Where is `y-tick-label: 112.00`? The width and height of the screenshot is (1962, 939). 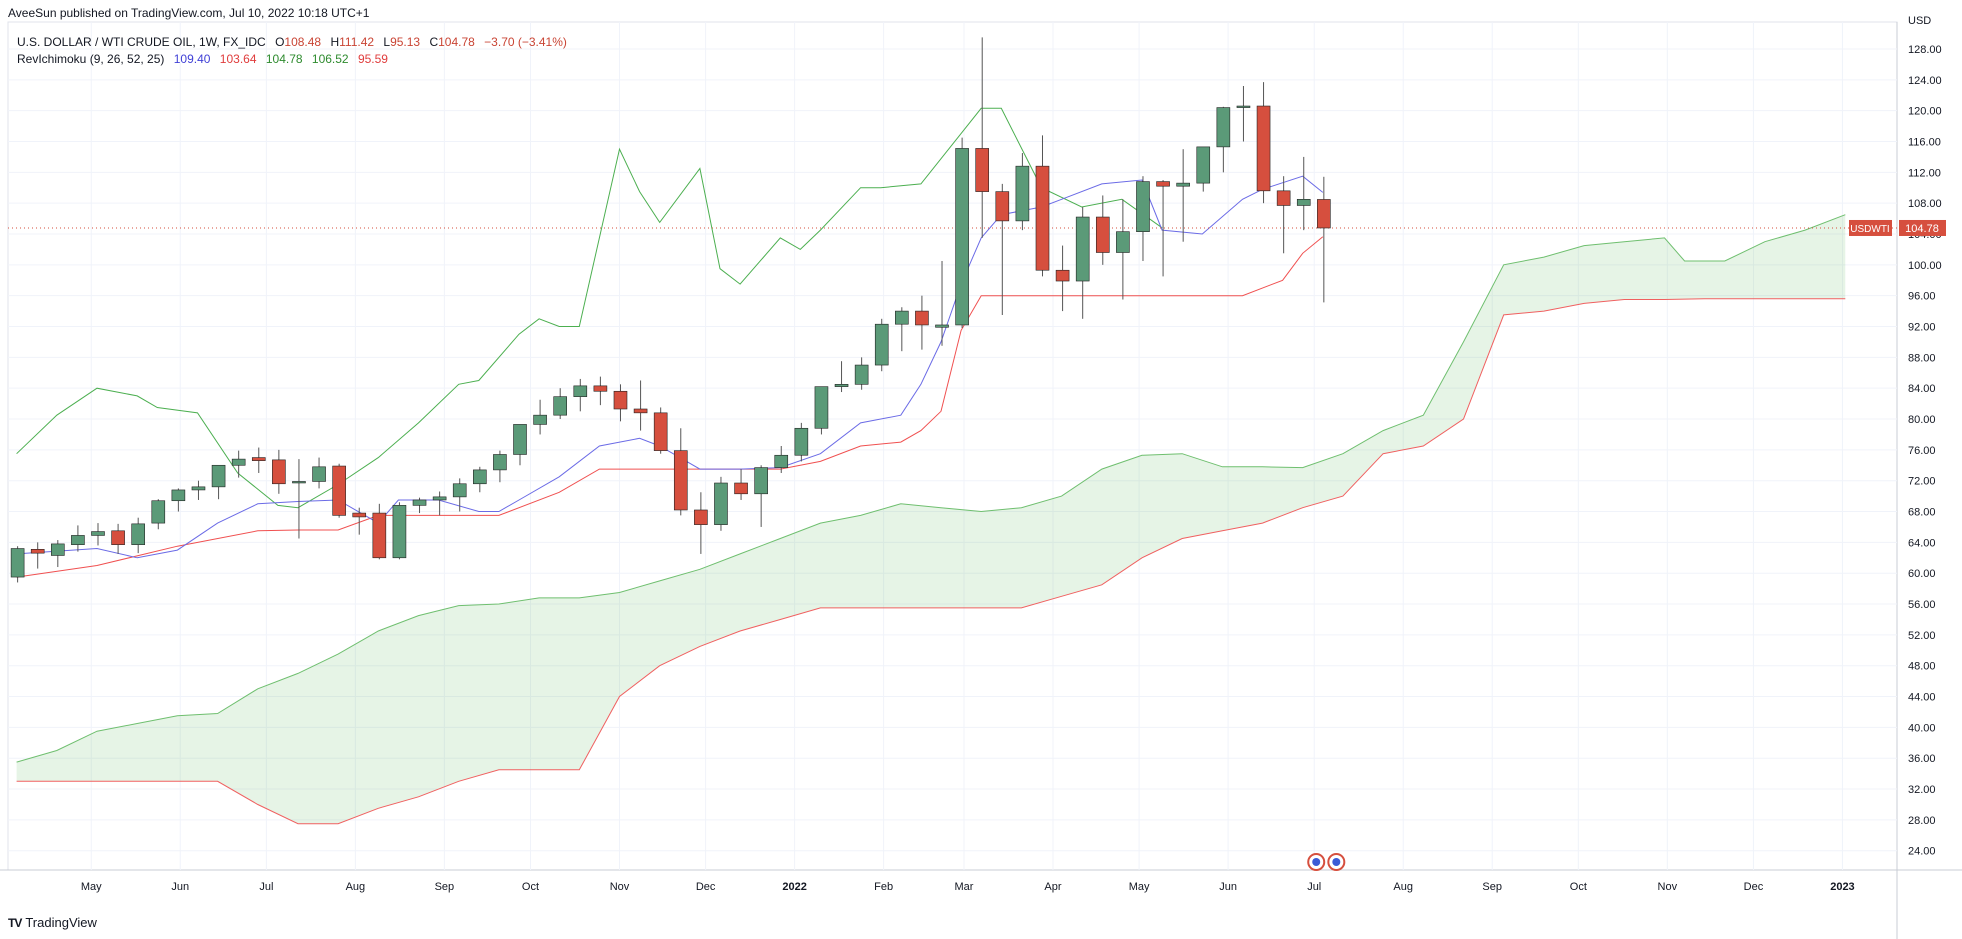 y-tick-label: 112.00 is located at coordinates (1924, 173).